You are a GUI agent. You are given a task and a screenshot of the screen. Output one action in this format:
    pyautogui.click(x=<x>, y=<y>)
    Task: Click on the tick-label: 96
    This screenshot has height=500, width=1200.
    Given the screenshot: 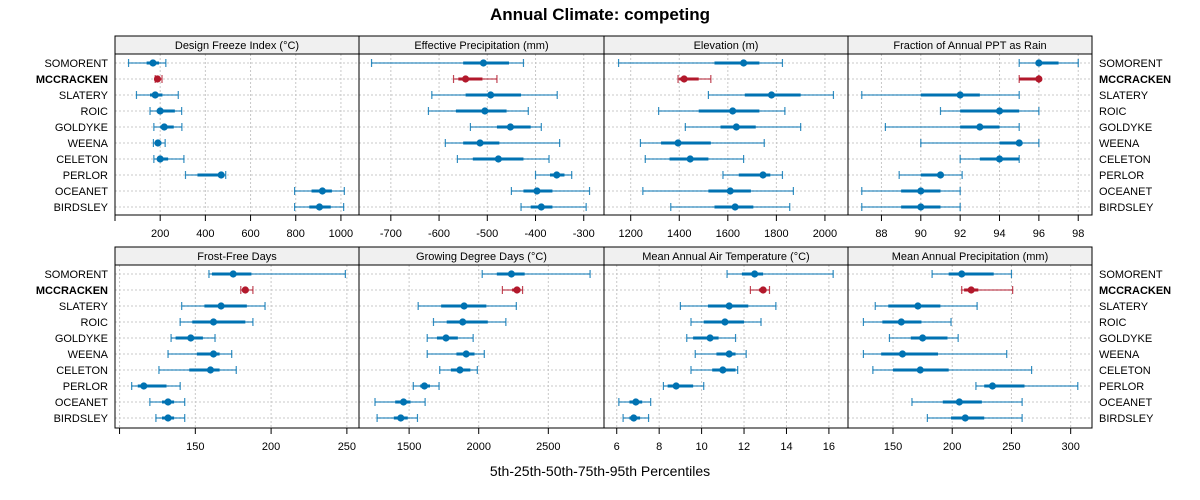 What is the action you would take?
    pyautogui.click(x=1039, y=234)
    